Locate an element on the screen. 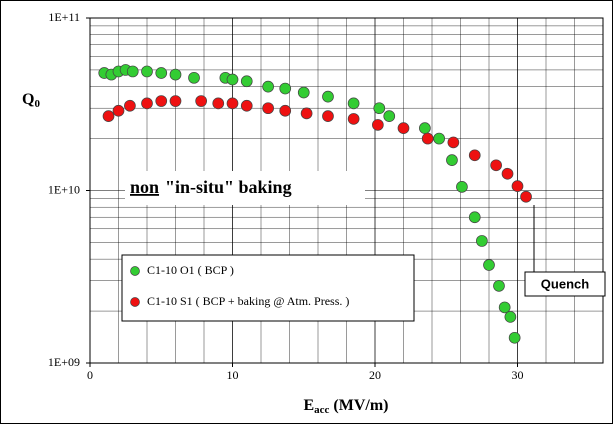 Image resolution: width=613 pixels, height=424 pixels. annotation-rest: "in-situ" baking is located at coordinates (228, 187).